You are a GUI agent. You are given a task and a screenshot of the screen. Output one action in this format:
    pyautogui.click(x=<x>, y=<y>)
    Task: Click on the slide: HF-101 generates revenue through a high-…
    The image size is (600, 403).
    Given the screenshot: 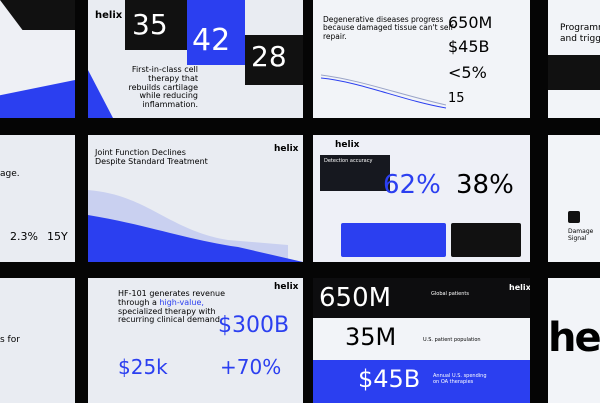 What is the action you would take?
    pyautogui.click(x=195, y=340)
    